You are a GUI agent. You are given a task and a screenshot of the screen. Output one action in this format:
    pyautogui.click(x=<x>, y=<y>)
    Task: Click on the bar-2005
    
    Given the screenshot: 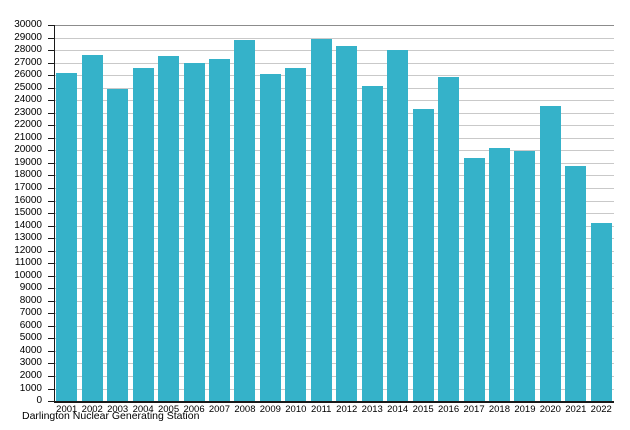 What is the action you would take?
    pyautogui.click(x=168, y=228)
    